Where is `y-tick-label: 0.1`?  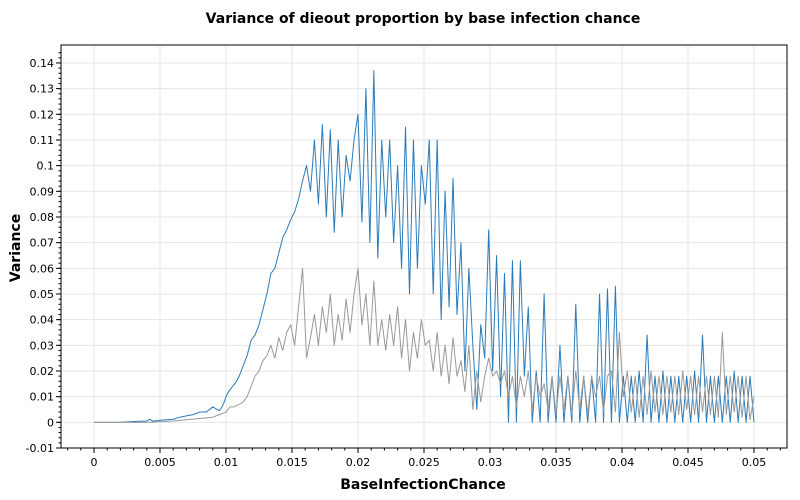 y-tick-label: 0.1 is located at coordinates (46, 166).